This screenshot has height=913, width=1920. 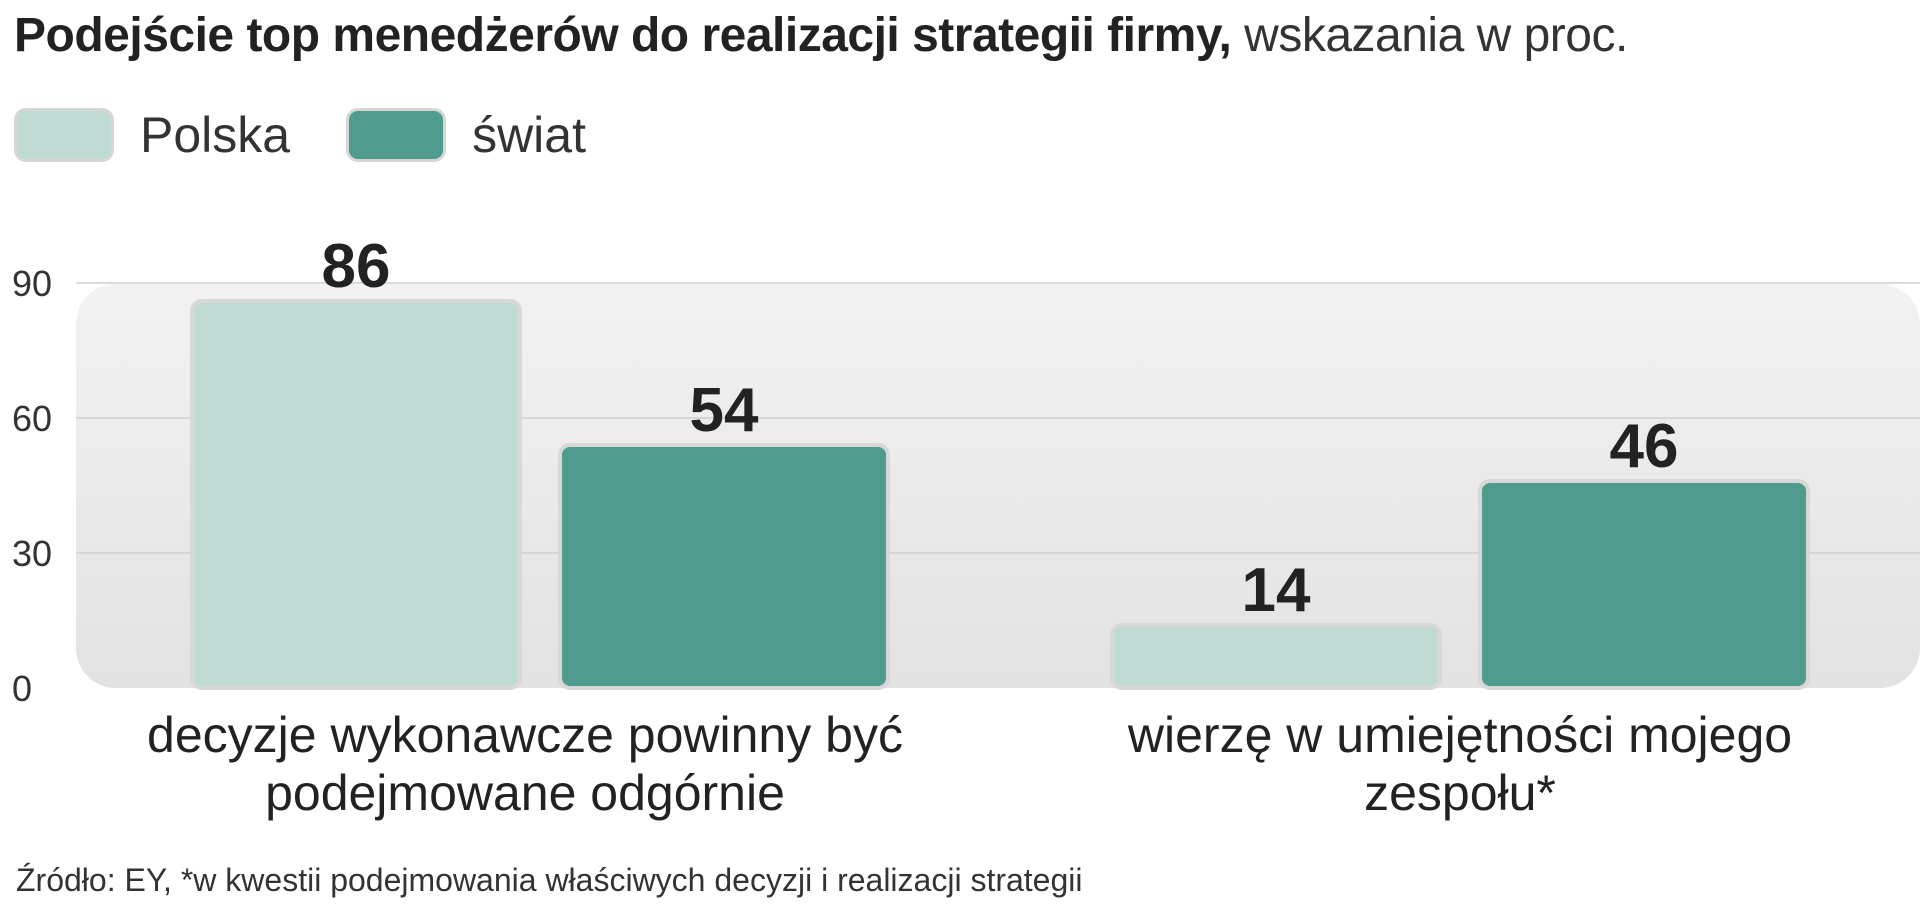 I want to click on legend: Polska świat, so click(x=328, y=135).